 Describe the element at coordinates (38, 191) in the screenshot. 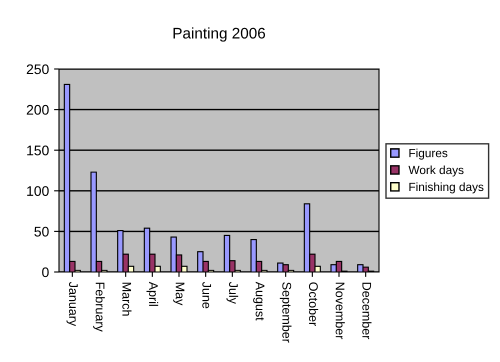

I see `y-tick-label: 100` at that location.